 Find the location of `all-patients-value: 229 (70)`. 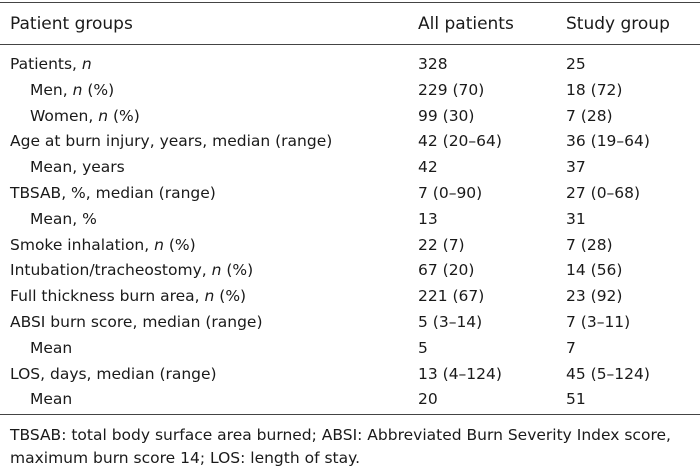

all-patients-value: 229 (70) is located at coordinates (451, 89).